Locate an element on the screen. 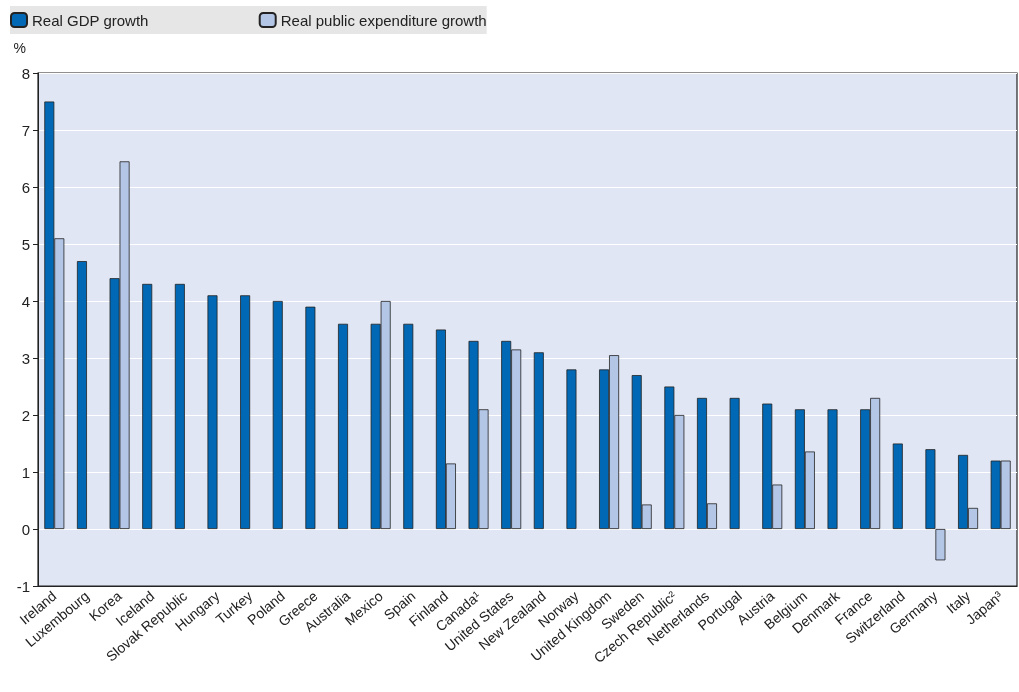  y-tick-label: 4 is located at coordinates (25, 301).